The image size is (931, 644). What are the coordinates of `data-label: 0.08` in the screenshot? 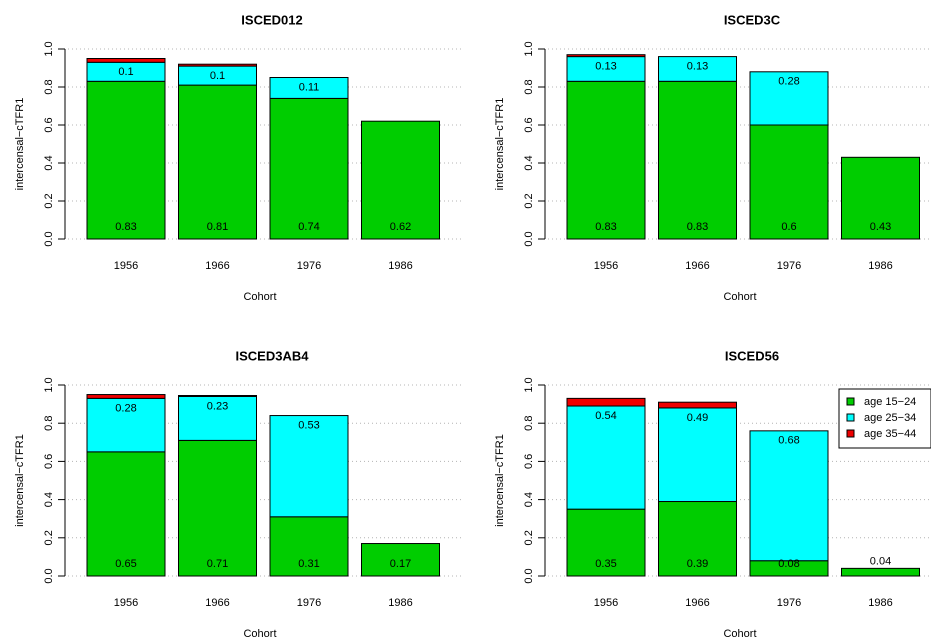 It's located at (788, 564).